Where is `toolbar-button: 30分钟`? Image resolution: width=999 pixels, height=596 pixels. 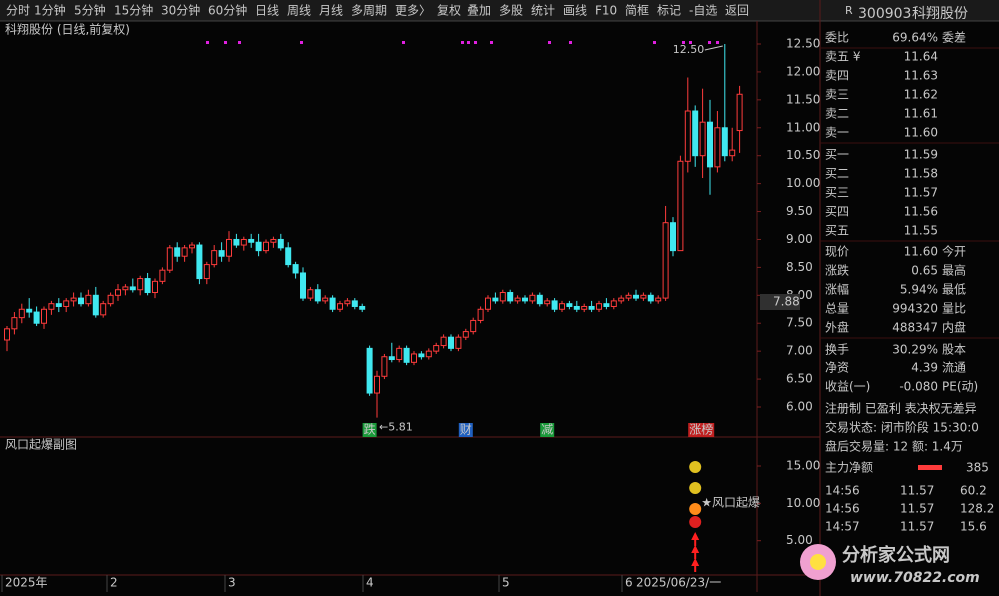 toolbar-button: 30分钟 is located at coordinates (180, 10).